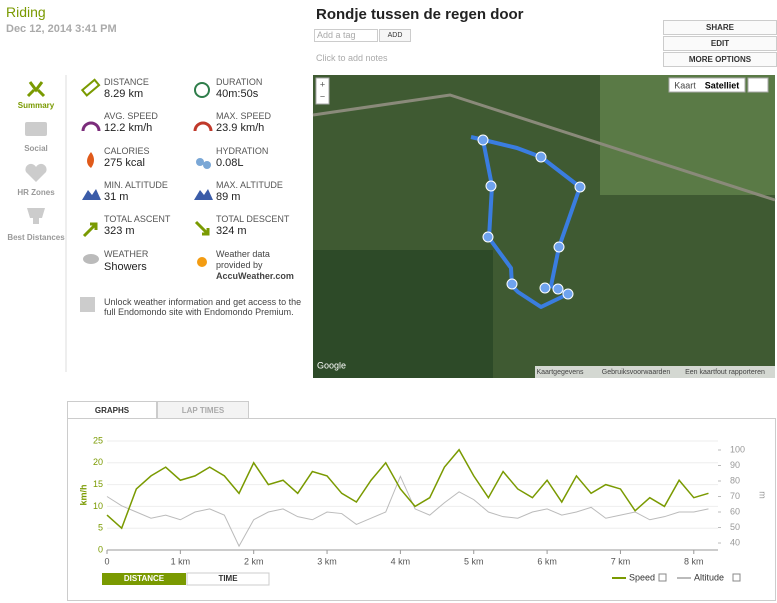 The image size is (777, 603). What do you see at coordinates (240, 128) in the screenshot?
I see `stat-value: 23.9 km/h` at bounding box center [240, 128].